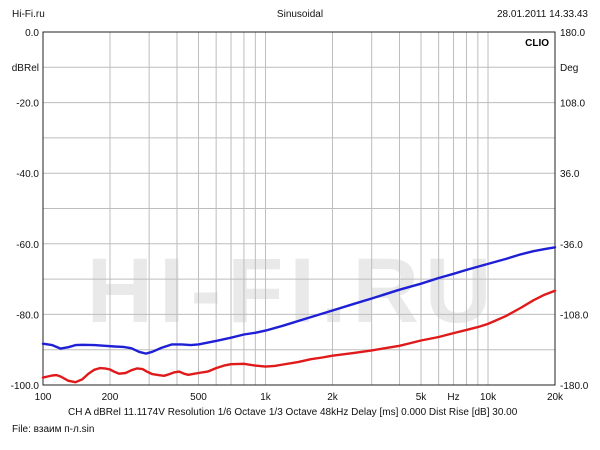 The image size is (600, 450). What do you see at coordinates (32, 33) in the screenshot?
I see `y-left-tick-label: 0.0` at bounding box center [32, 33].